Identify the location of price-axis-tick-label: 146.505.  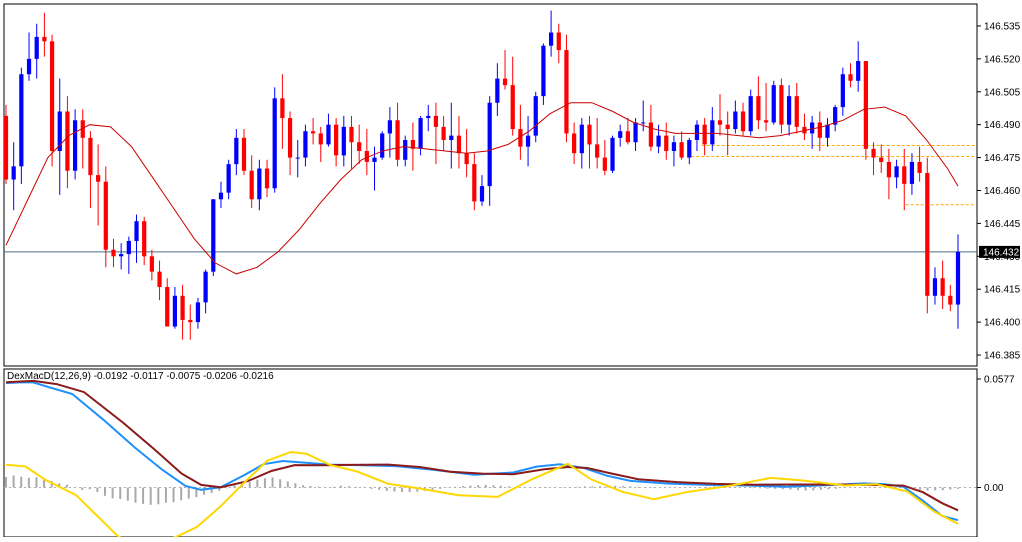
(1002, 92).